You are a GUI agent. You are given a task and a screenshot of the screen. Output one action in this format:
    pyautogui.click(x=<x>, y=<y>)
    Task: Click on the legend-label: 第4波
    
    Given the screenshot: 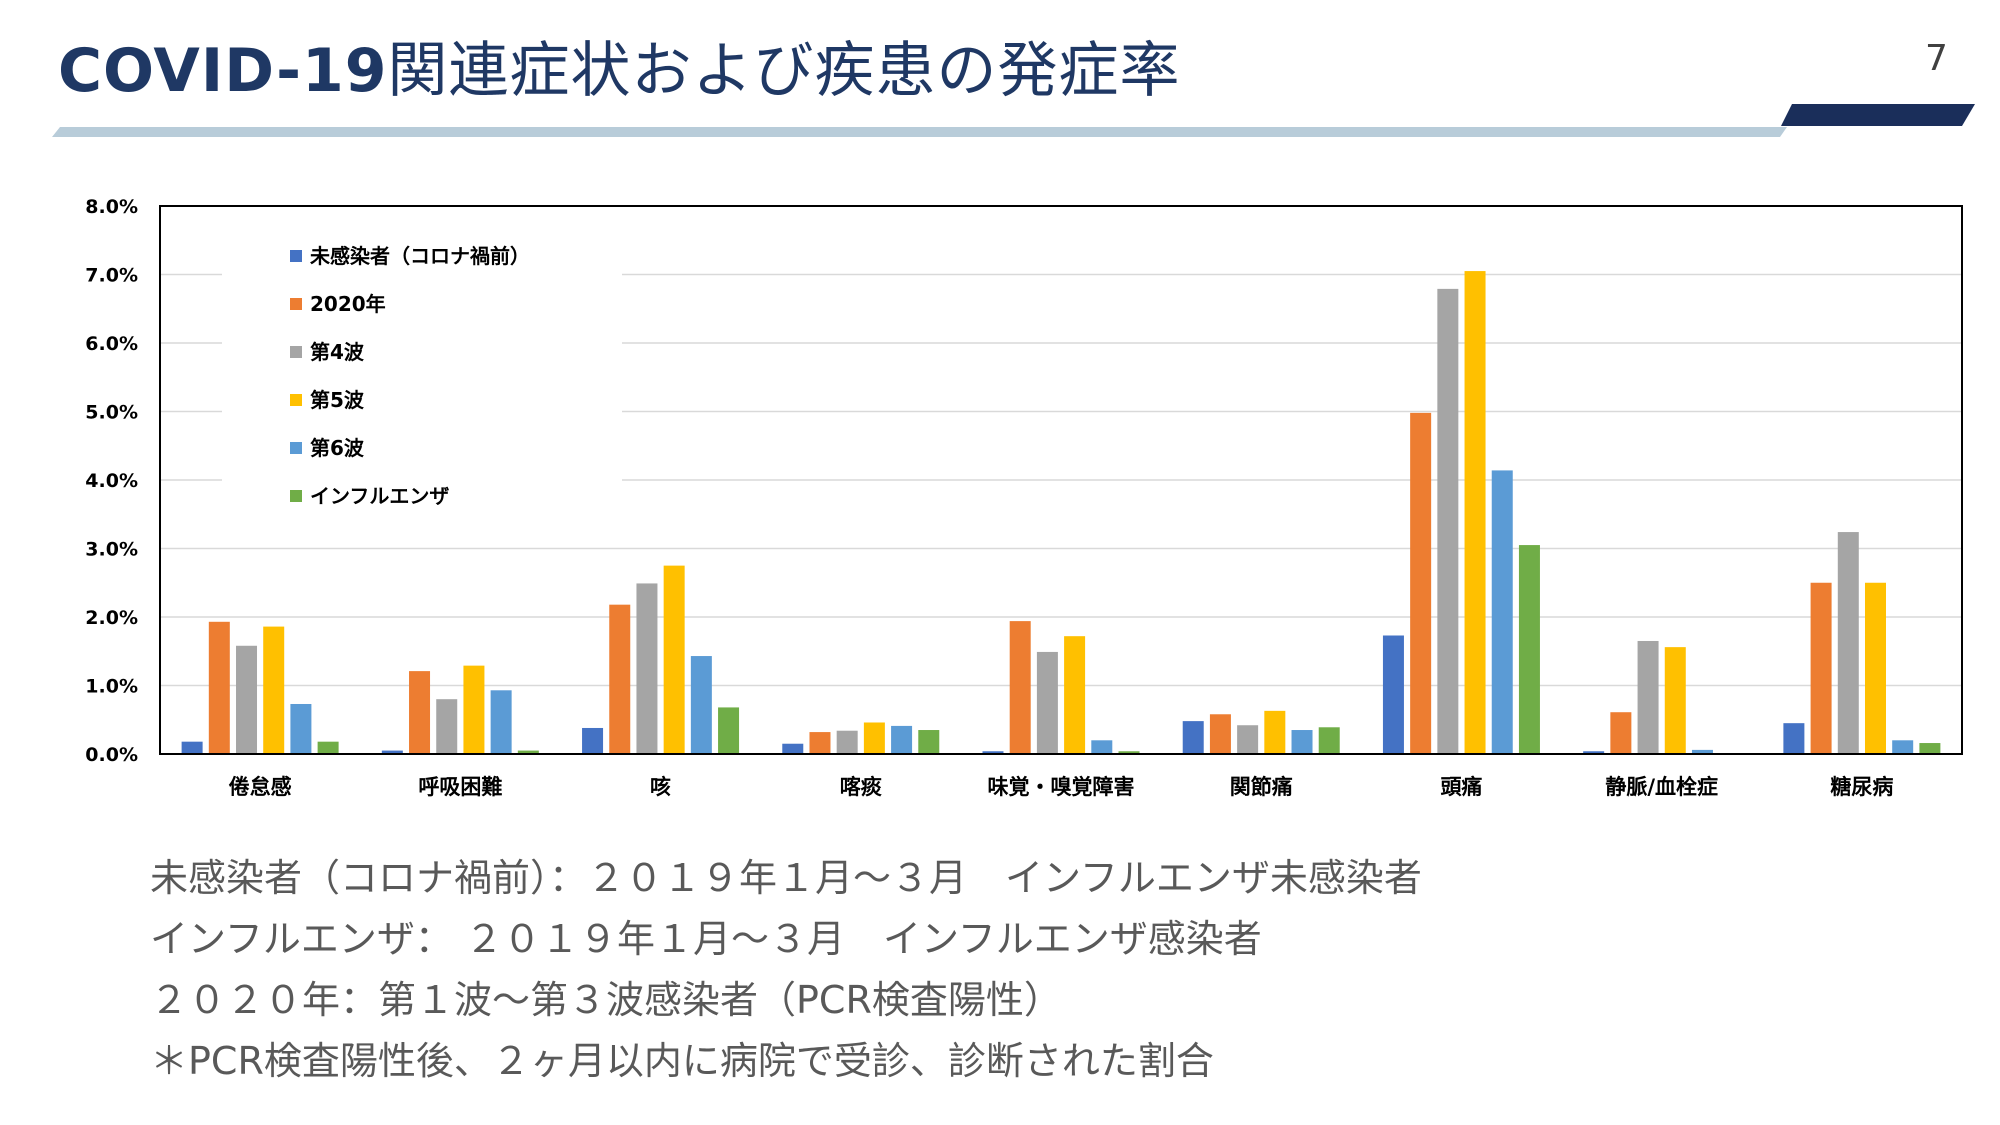 What is the action you would take?
    pyautogui.click(x=337, y=352)
    